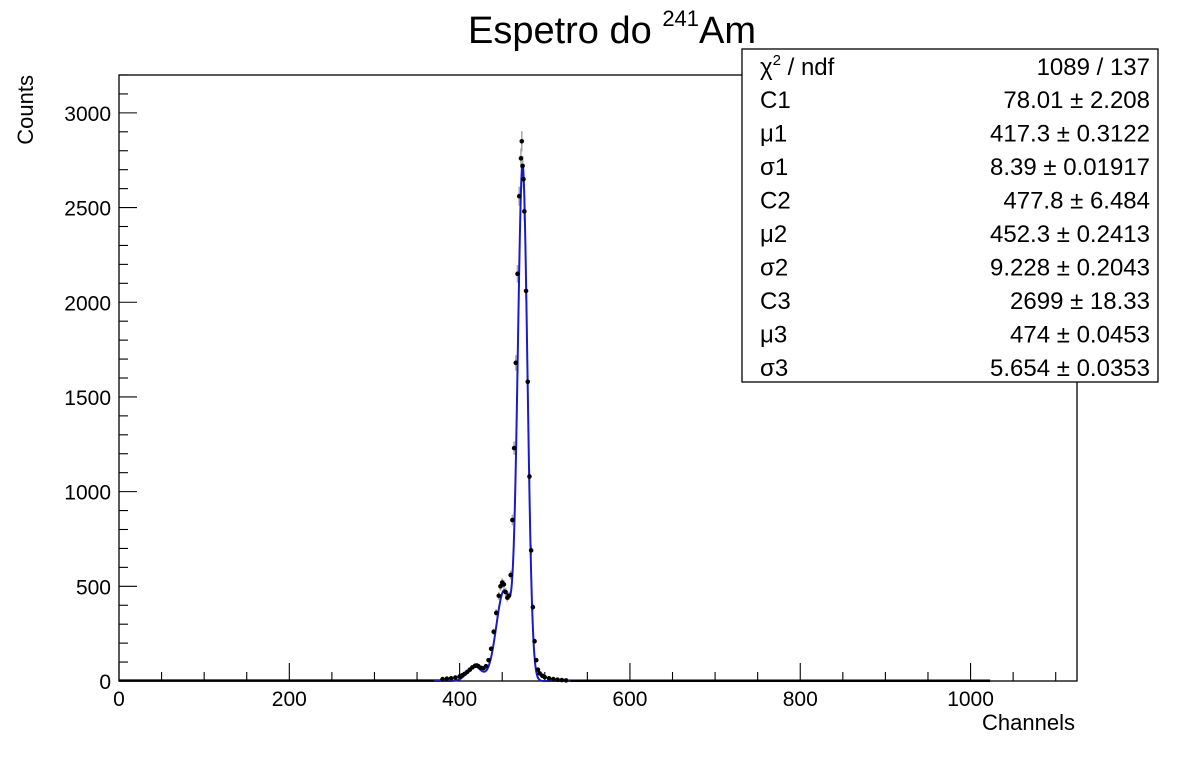 The height and width of the screenshot is (757, 1198). Describe the element at coordinates (1070, 167) in the screenshot. I see `stat-param-value: 8.39 ± 0.01917` at that location.